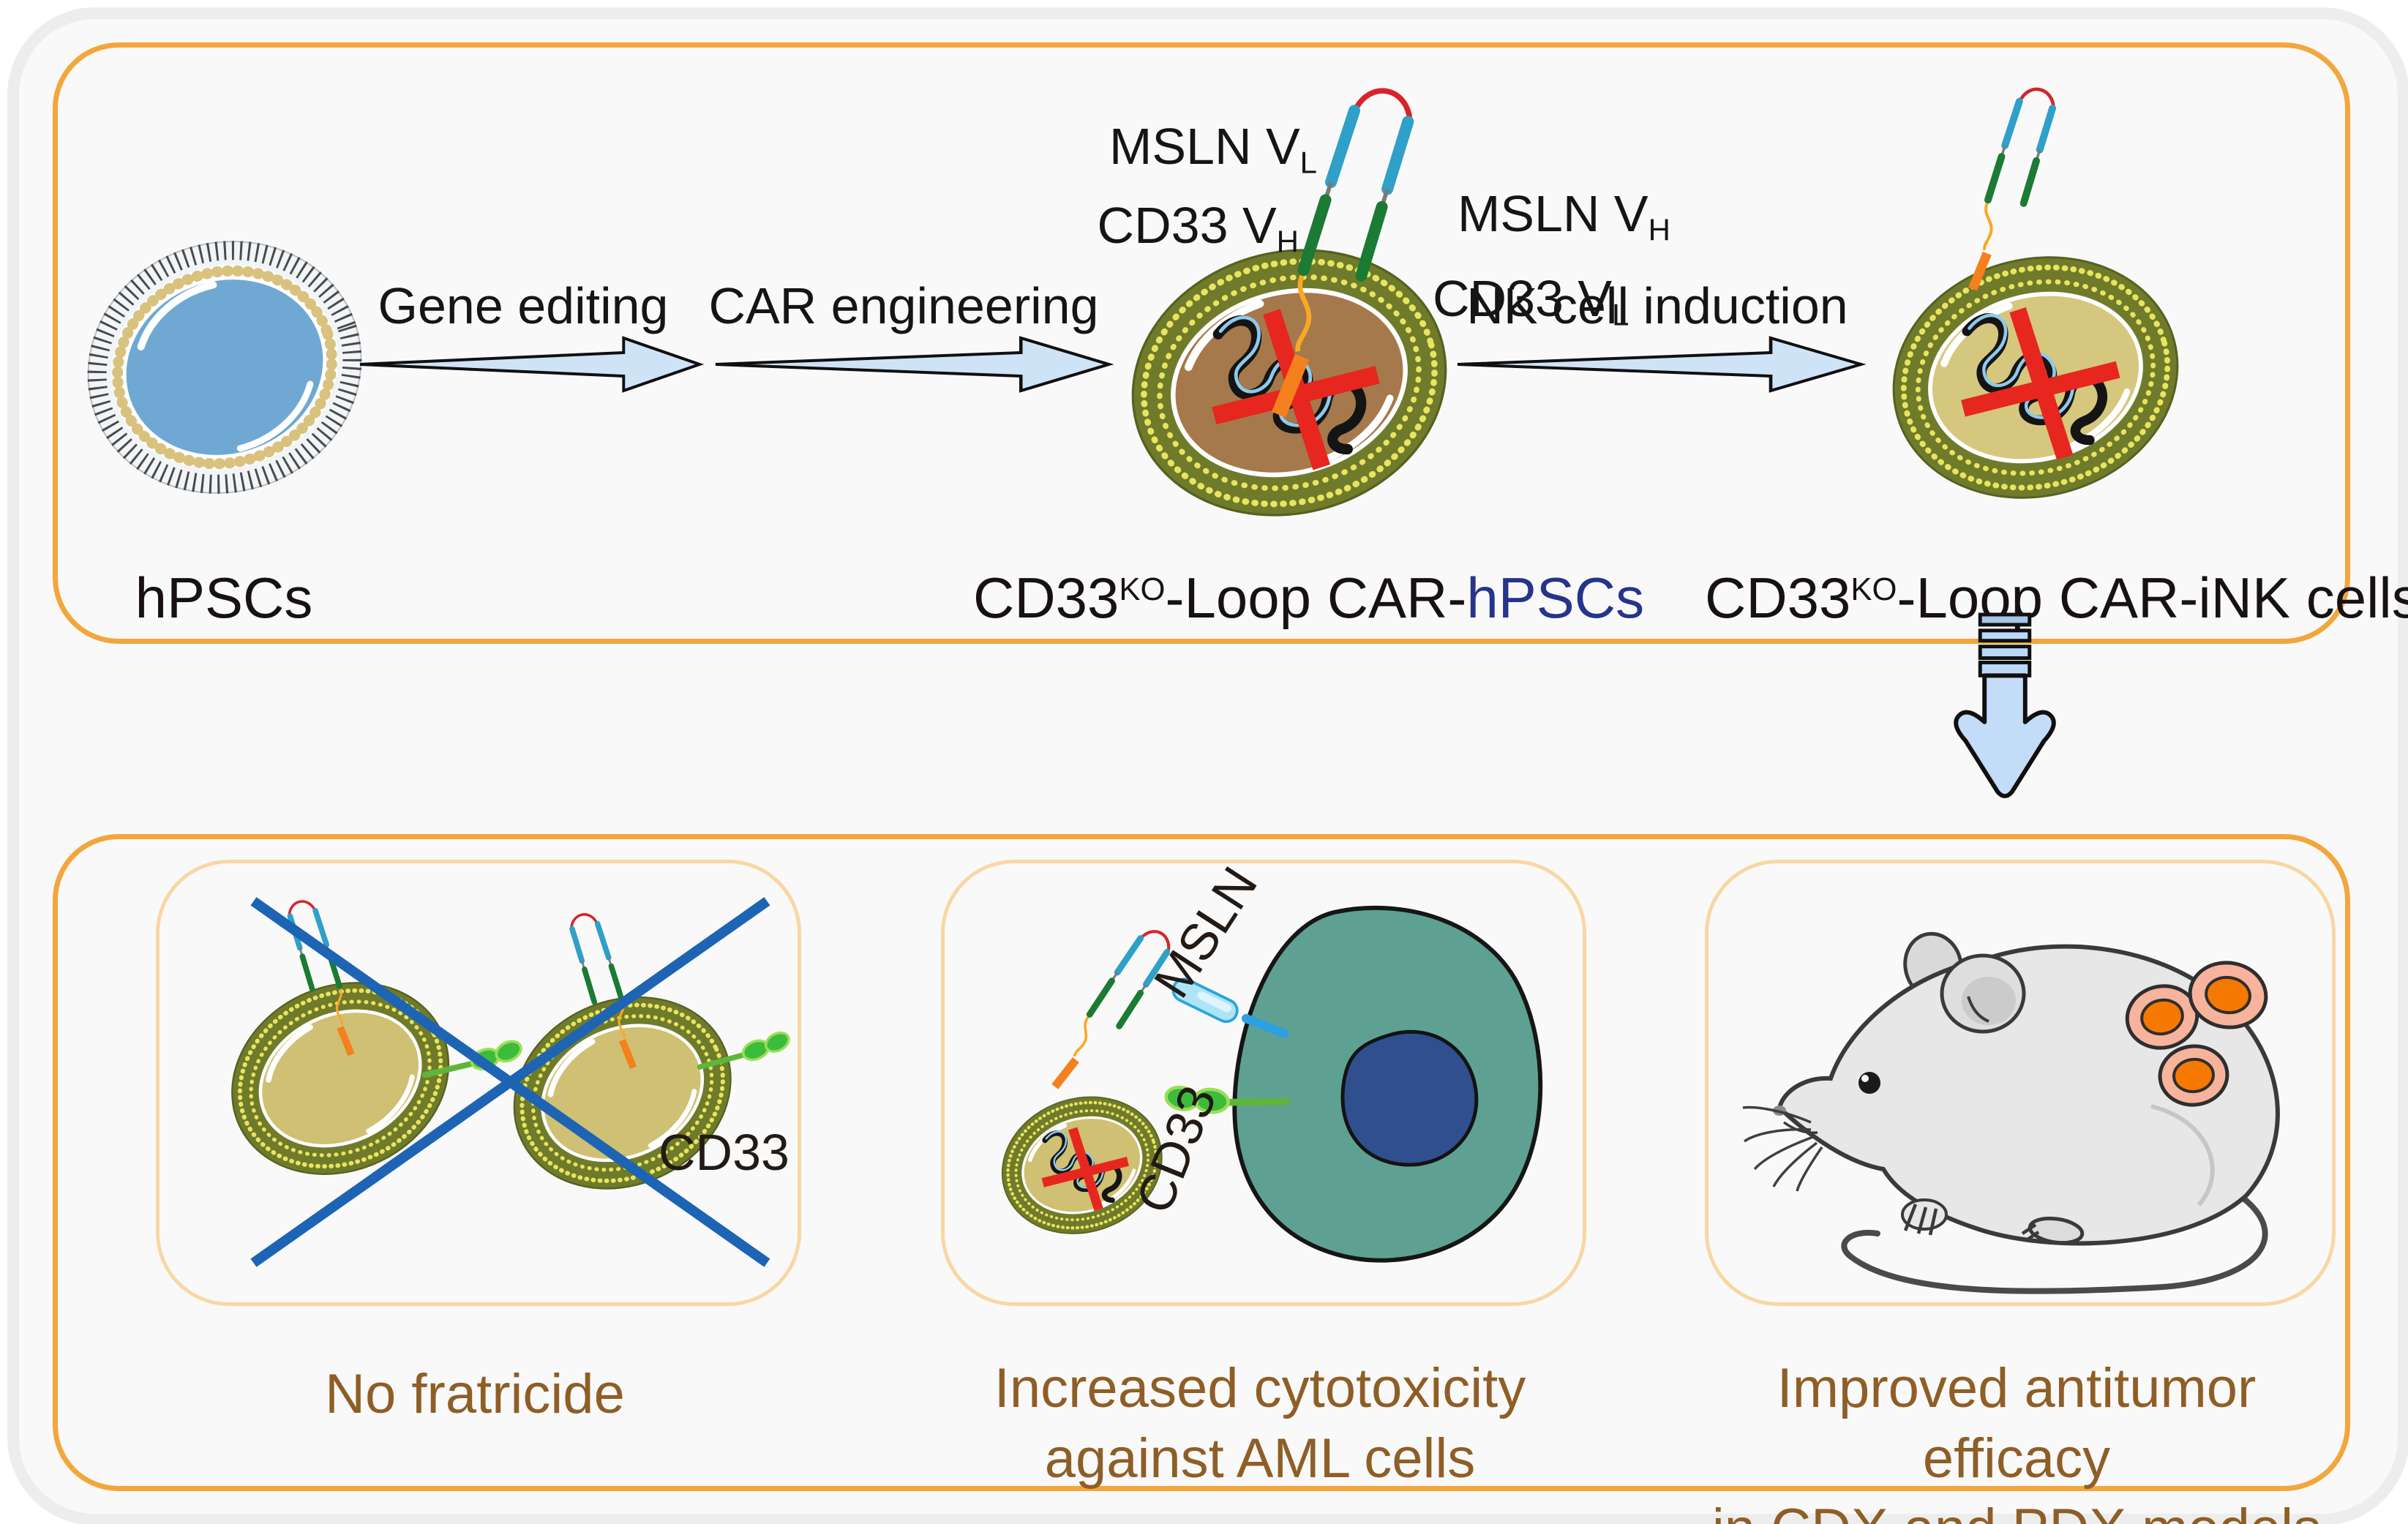 The height and width of the screenshot is (1524, 2408). Describe the element at coordinates (1187, 225) in the screenshot. I see `label-cd33-vh-text: CD33 V` at that location.